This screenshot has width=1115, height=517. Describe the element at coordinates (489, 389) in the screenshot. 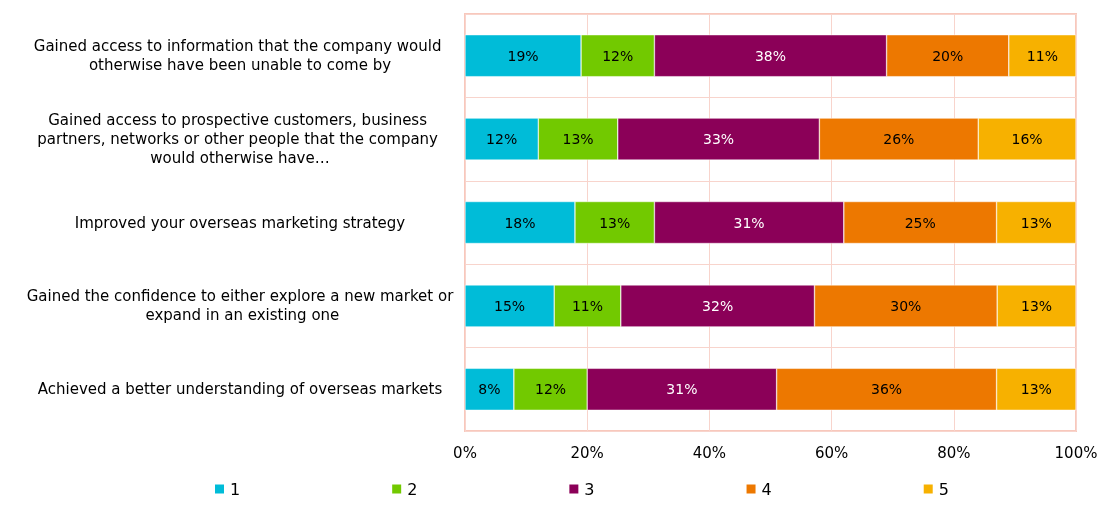

I see `data-label: 8%` at that location.